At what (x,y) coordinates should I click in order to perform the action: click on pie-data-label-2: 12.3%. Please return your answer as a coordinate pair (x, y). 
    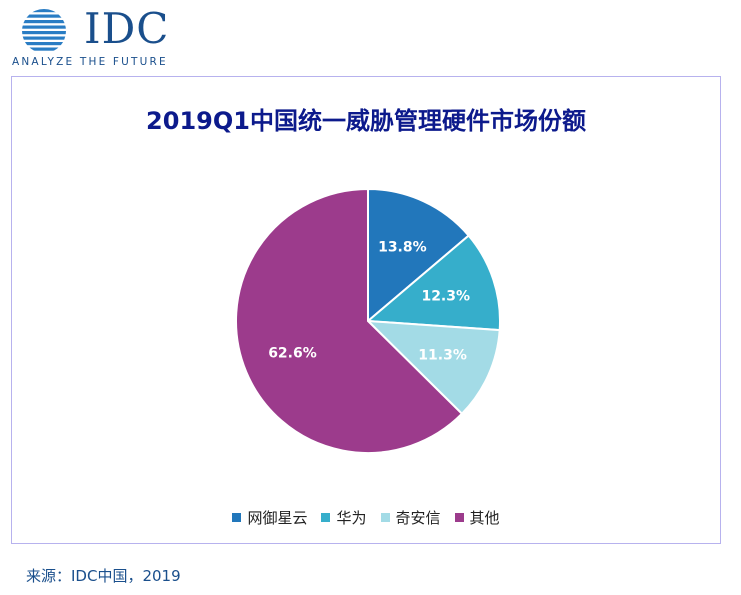
    Looking at the image, I should click on (445, 296).